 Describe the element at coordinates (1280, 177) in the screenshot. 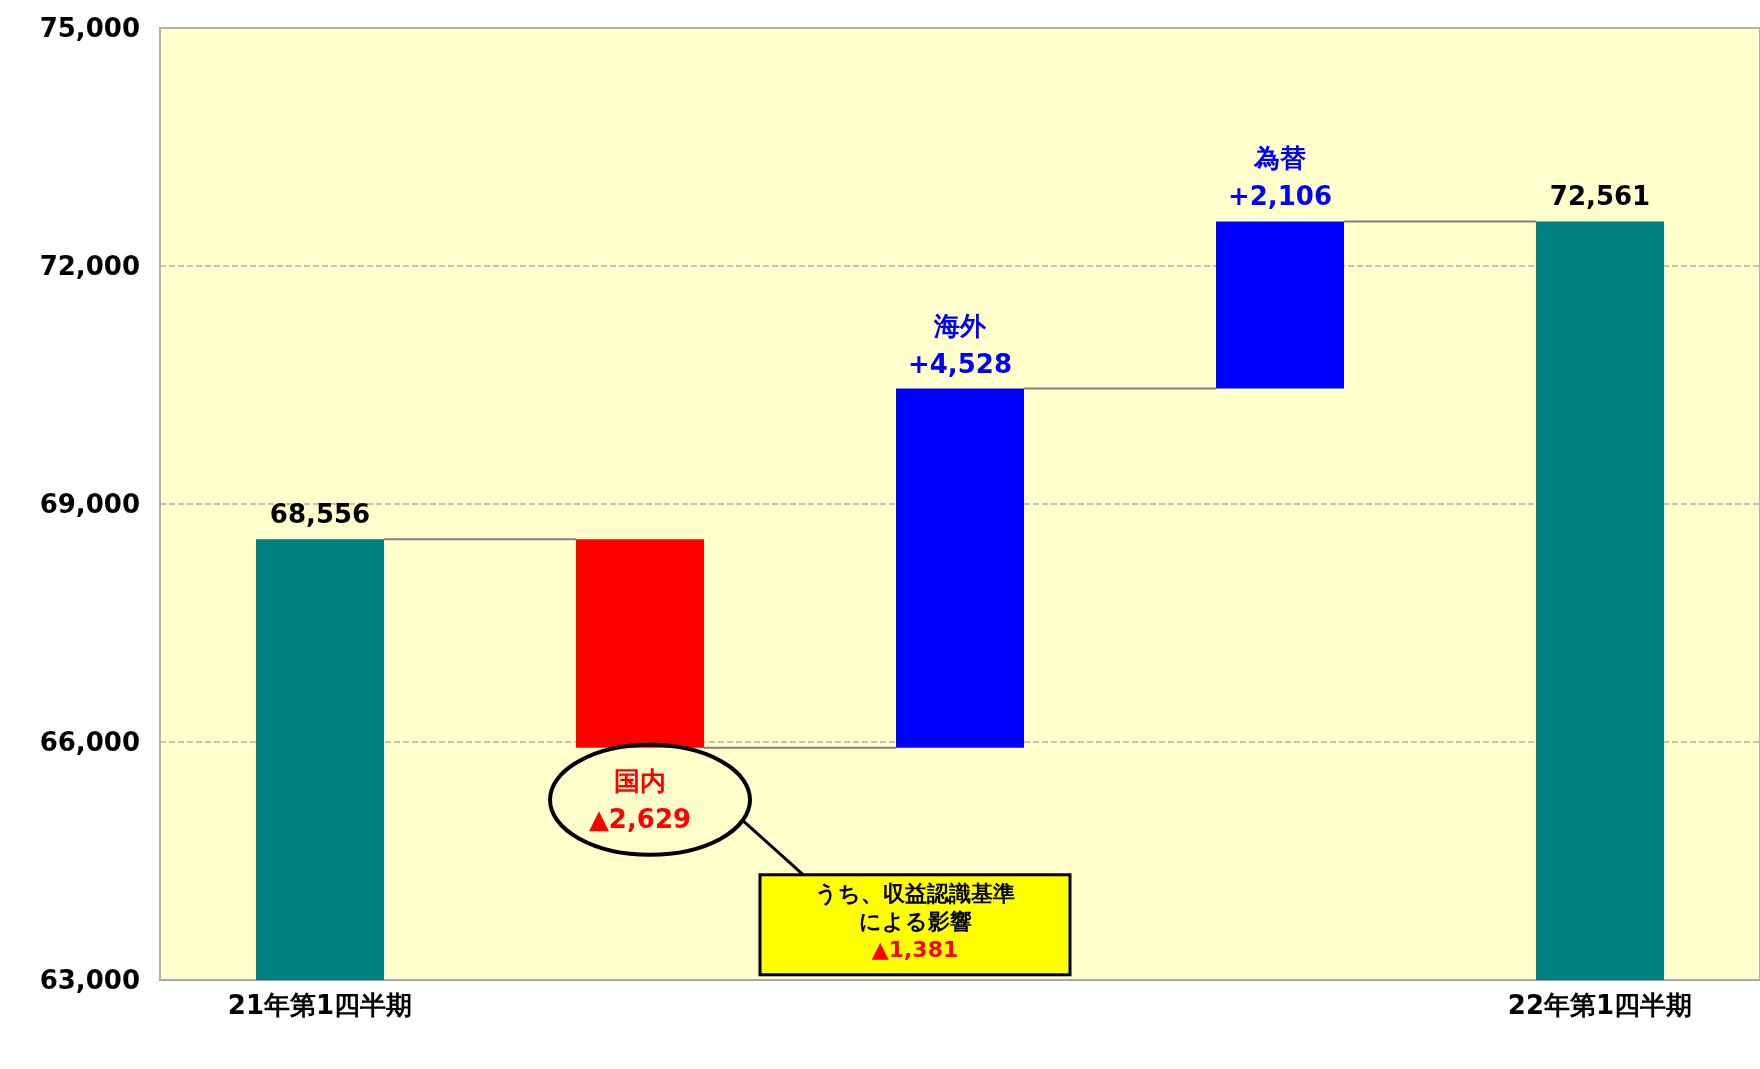

I see `data-label: 為替 +2,106` at that location.